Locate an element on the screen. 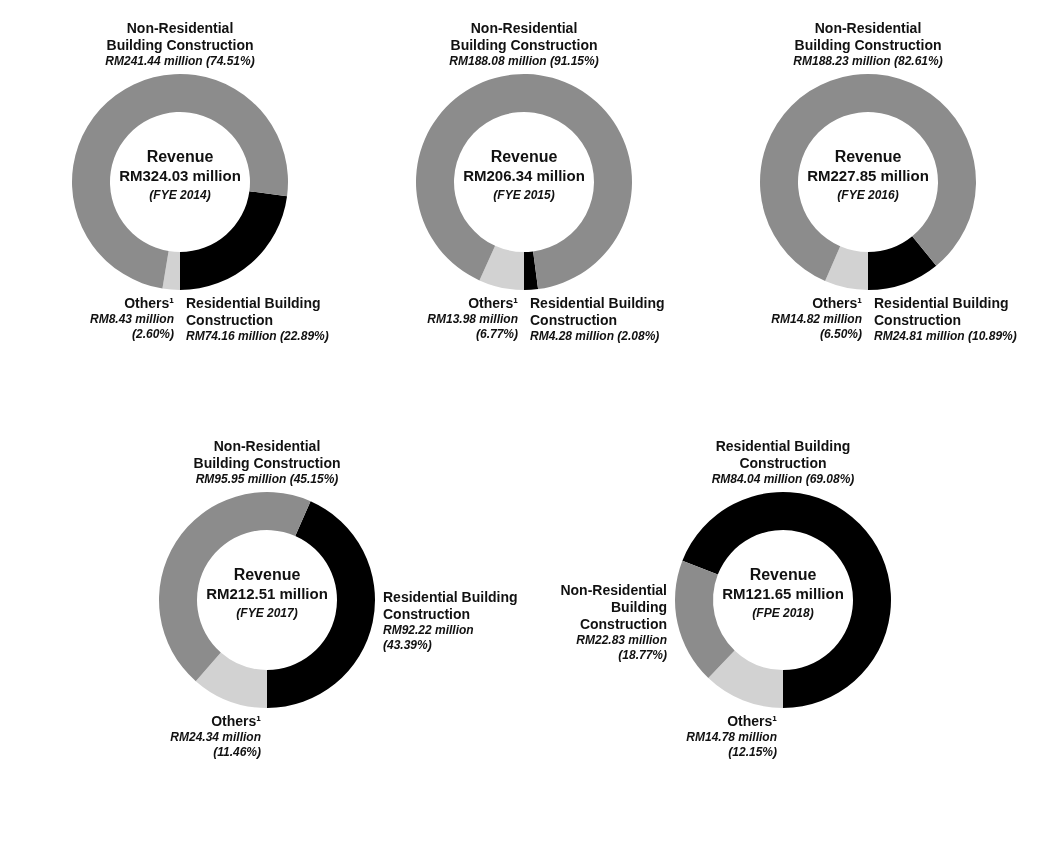 This screenshot has width=1049, height=853. text: (FYE 2015) is located at coordinates (524, 195).